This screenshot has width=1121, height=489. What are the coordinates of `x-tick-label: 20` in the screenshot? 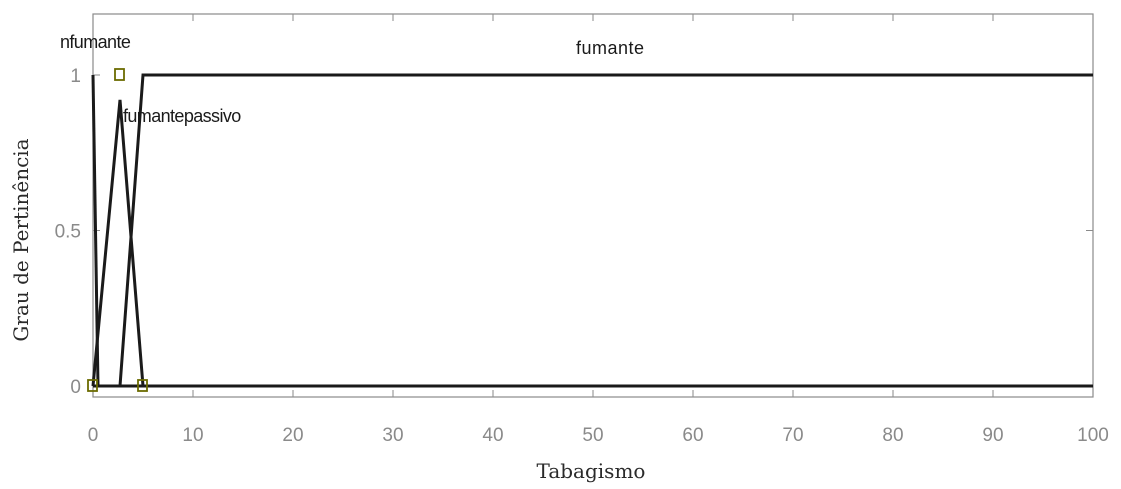 It's located at (292, 435).